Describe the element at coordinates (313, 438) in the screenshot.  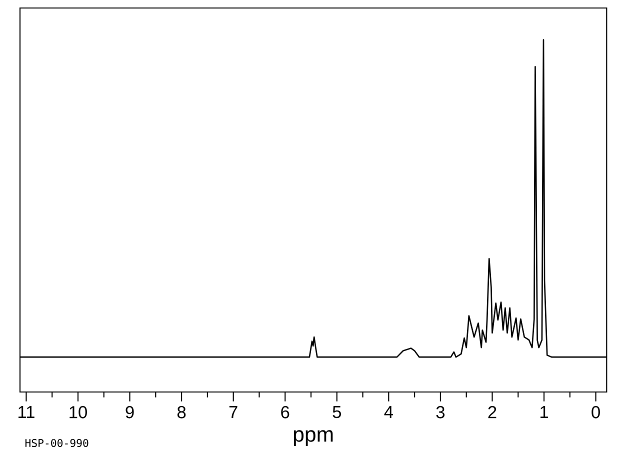
I see `x-axis-title: ppm` at that location.